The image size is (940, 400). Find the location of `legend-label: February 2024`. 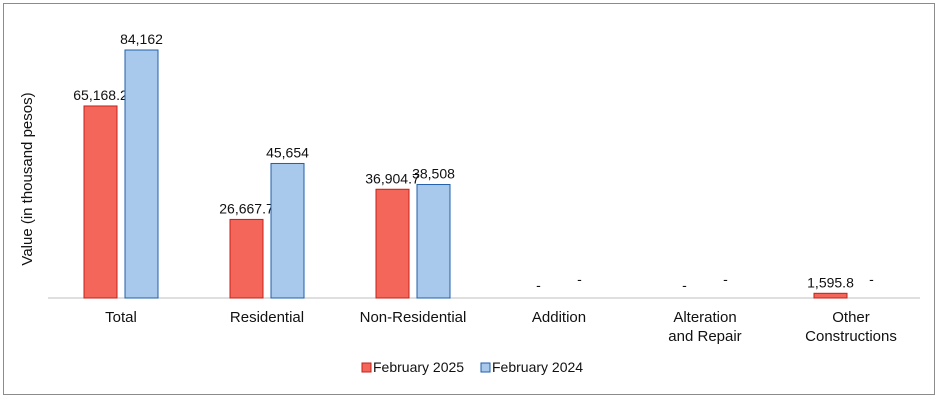

legend-label: February 2024 is located at coordinates (537, 367).